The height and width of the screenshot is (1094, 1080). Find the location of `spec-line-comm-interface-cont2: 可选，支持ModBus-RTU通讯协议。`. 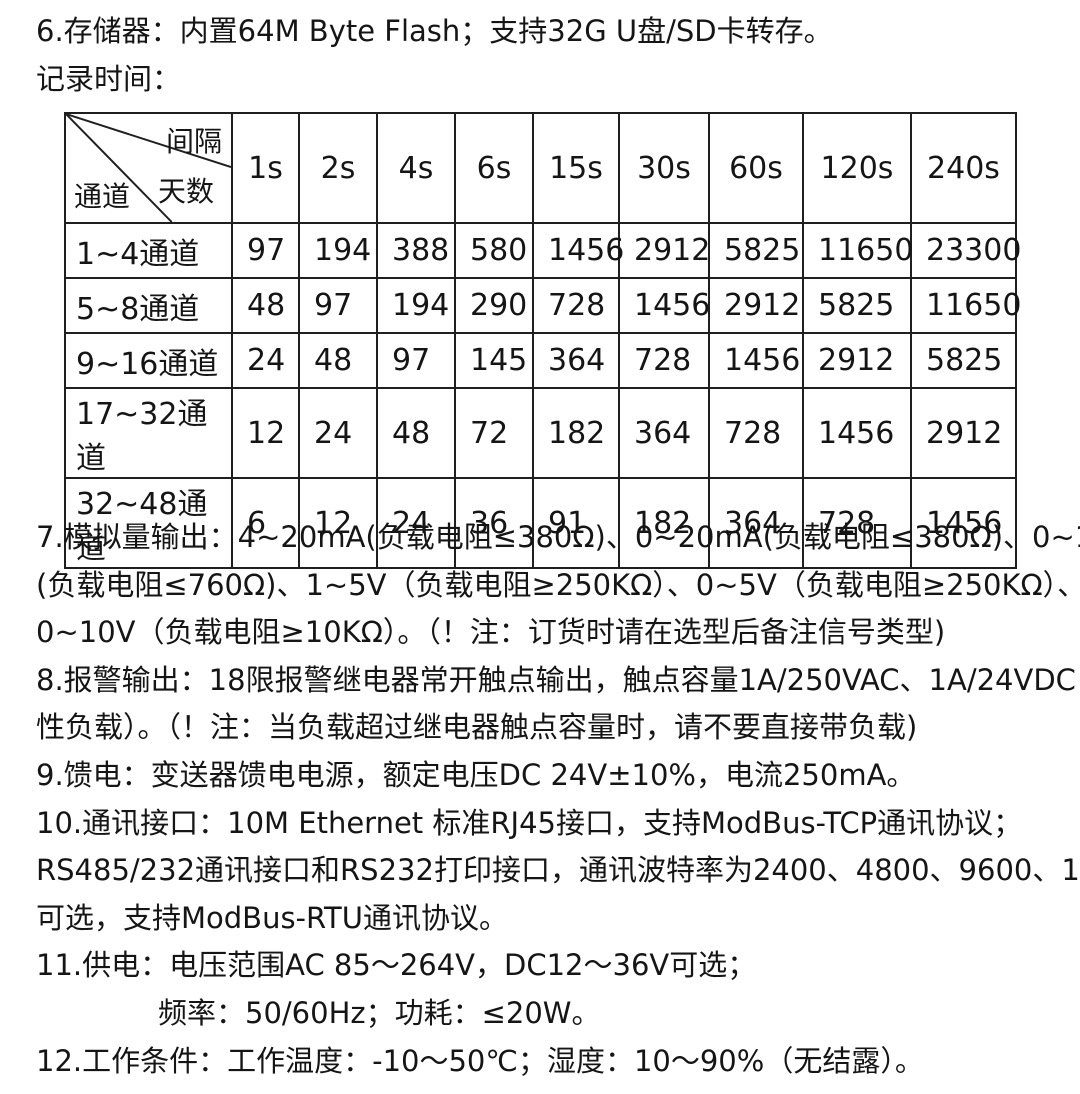

spec-line-comm-interface-cont2: 可选，支持ModBus-RTU通讯协议。 is located at coordinates (272, 917).